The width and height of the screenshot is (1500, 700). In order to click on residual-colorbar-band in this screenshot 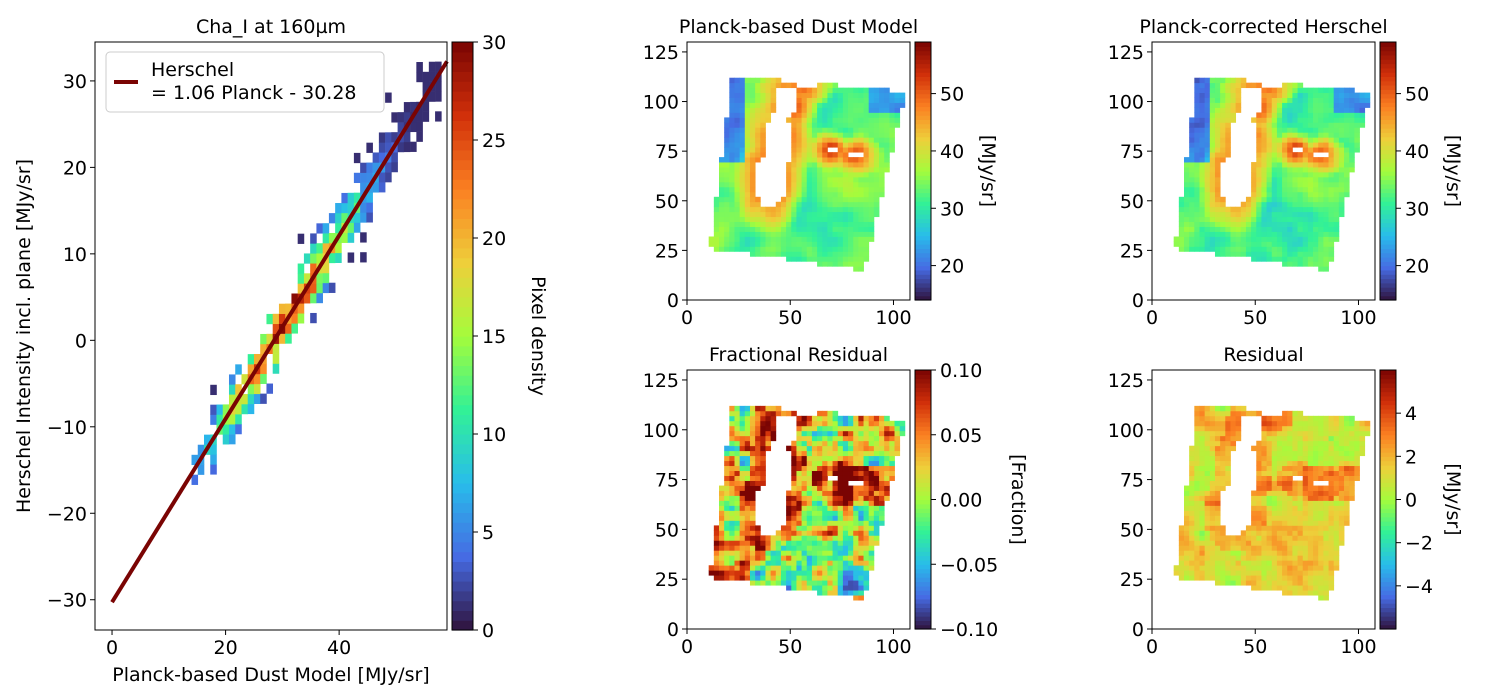, I will do `click(1388, 558)`.